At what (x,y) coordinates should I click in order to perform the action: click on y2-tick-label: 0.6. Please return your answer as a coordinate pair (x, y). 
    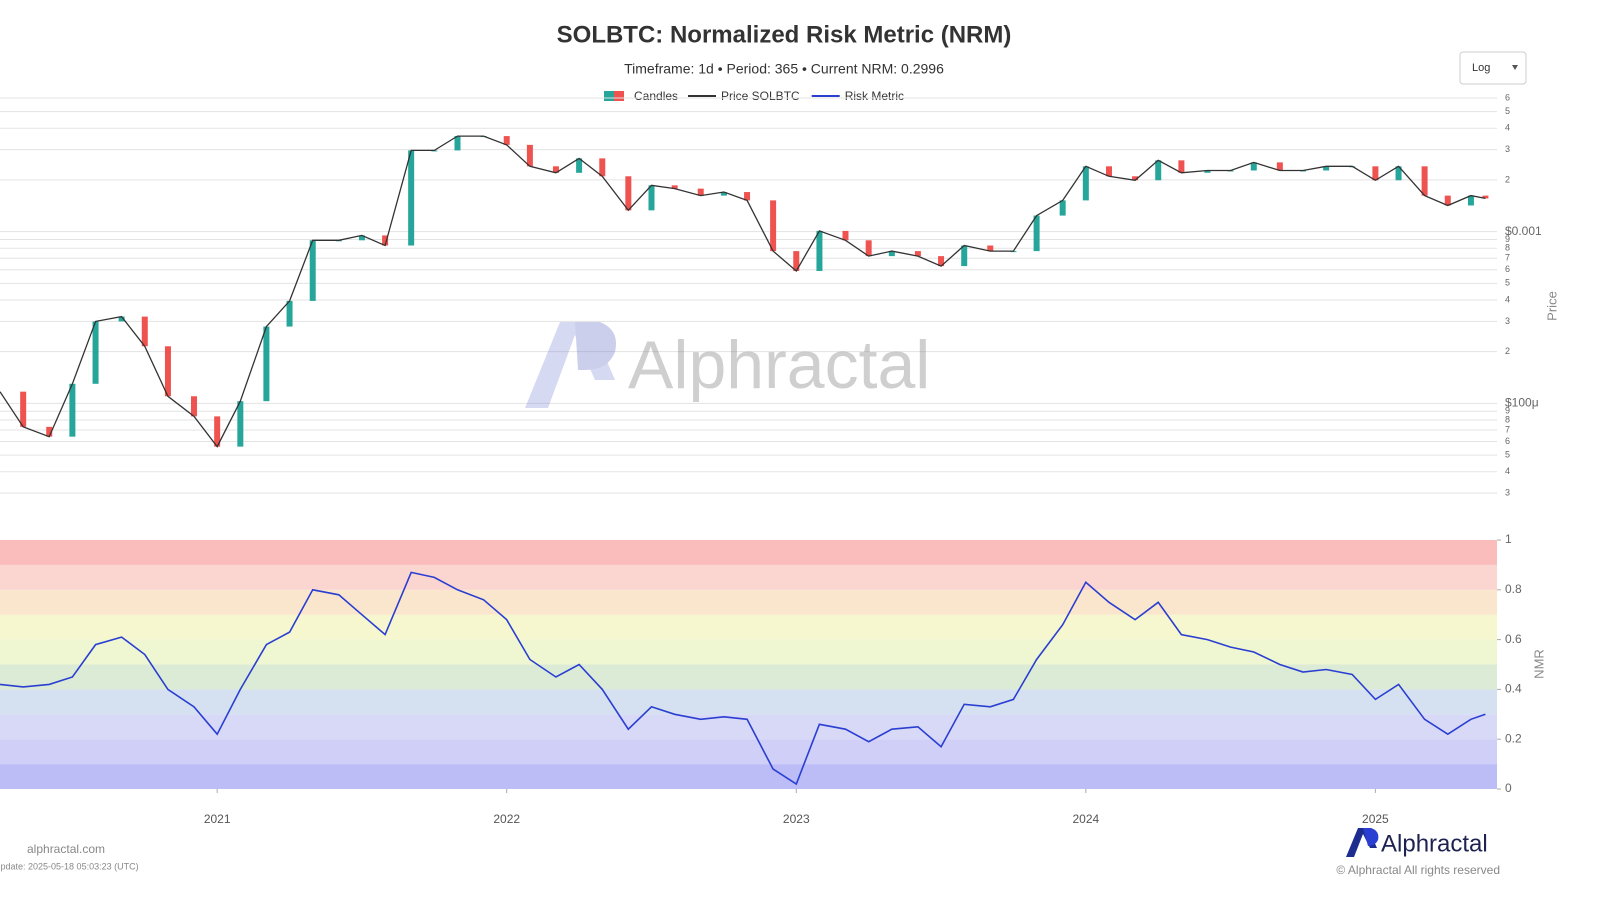
    Looking at the image, I should click on (1513, 639).